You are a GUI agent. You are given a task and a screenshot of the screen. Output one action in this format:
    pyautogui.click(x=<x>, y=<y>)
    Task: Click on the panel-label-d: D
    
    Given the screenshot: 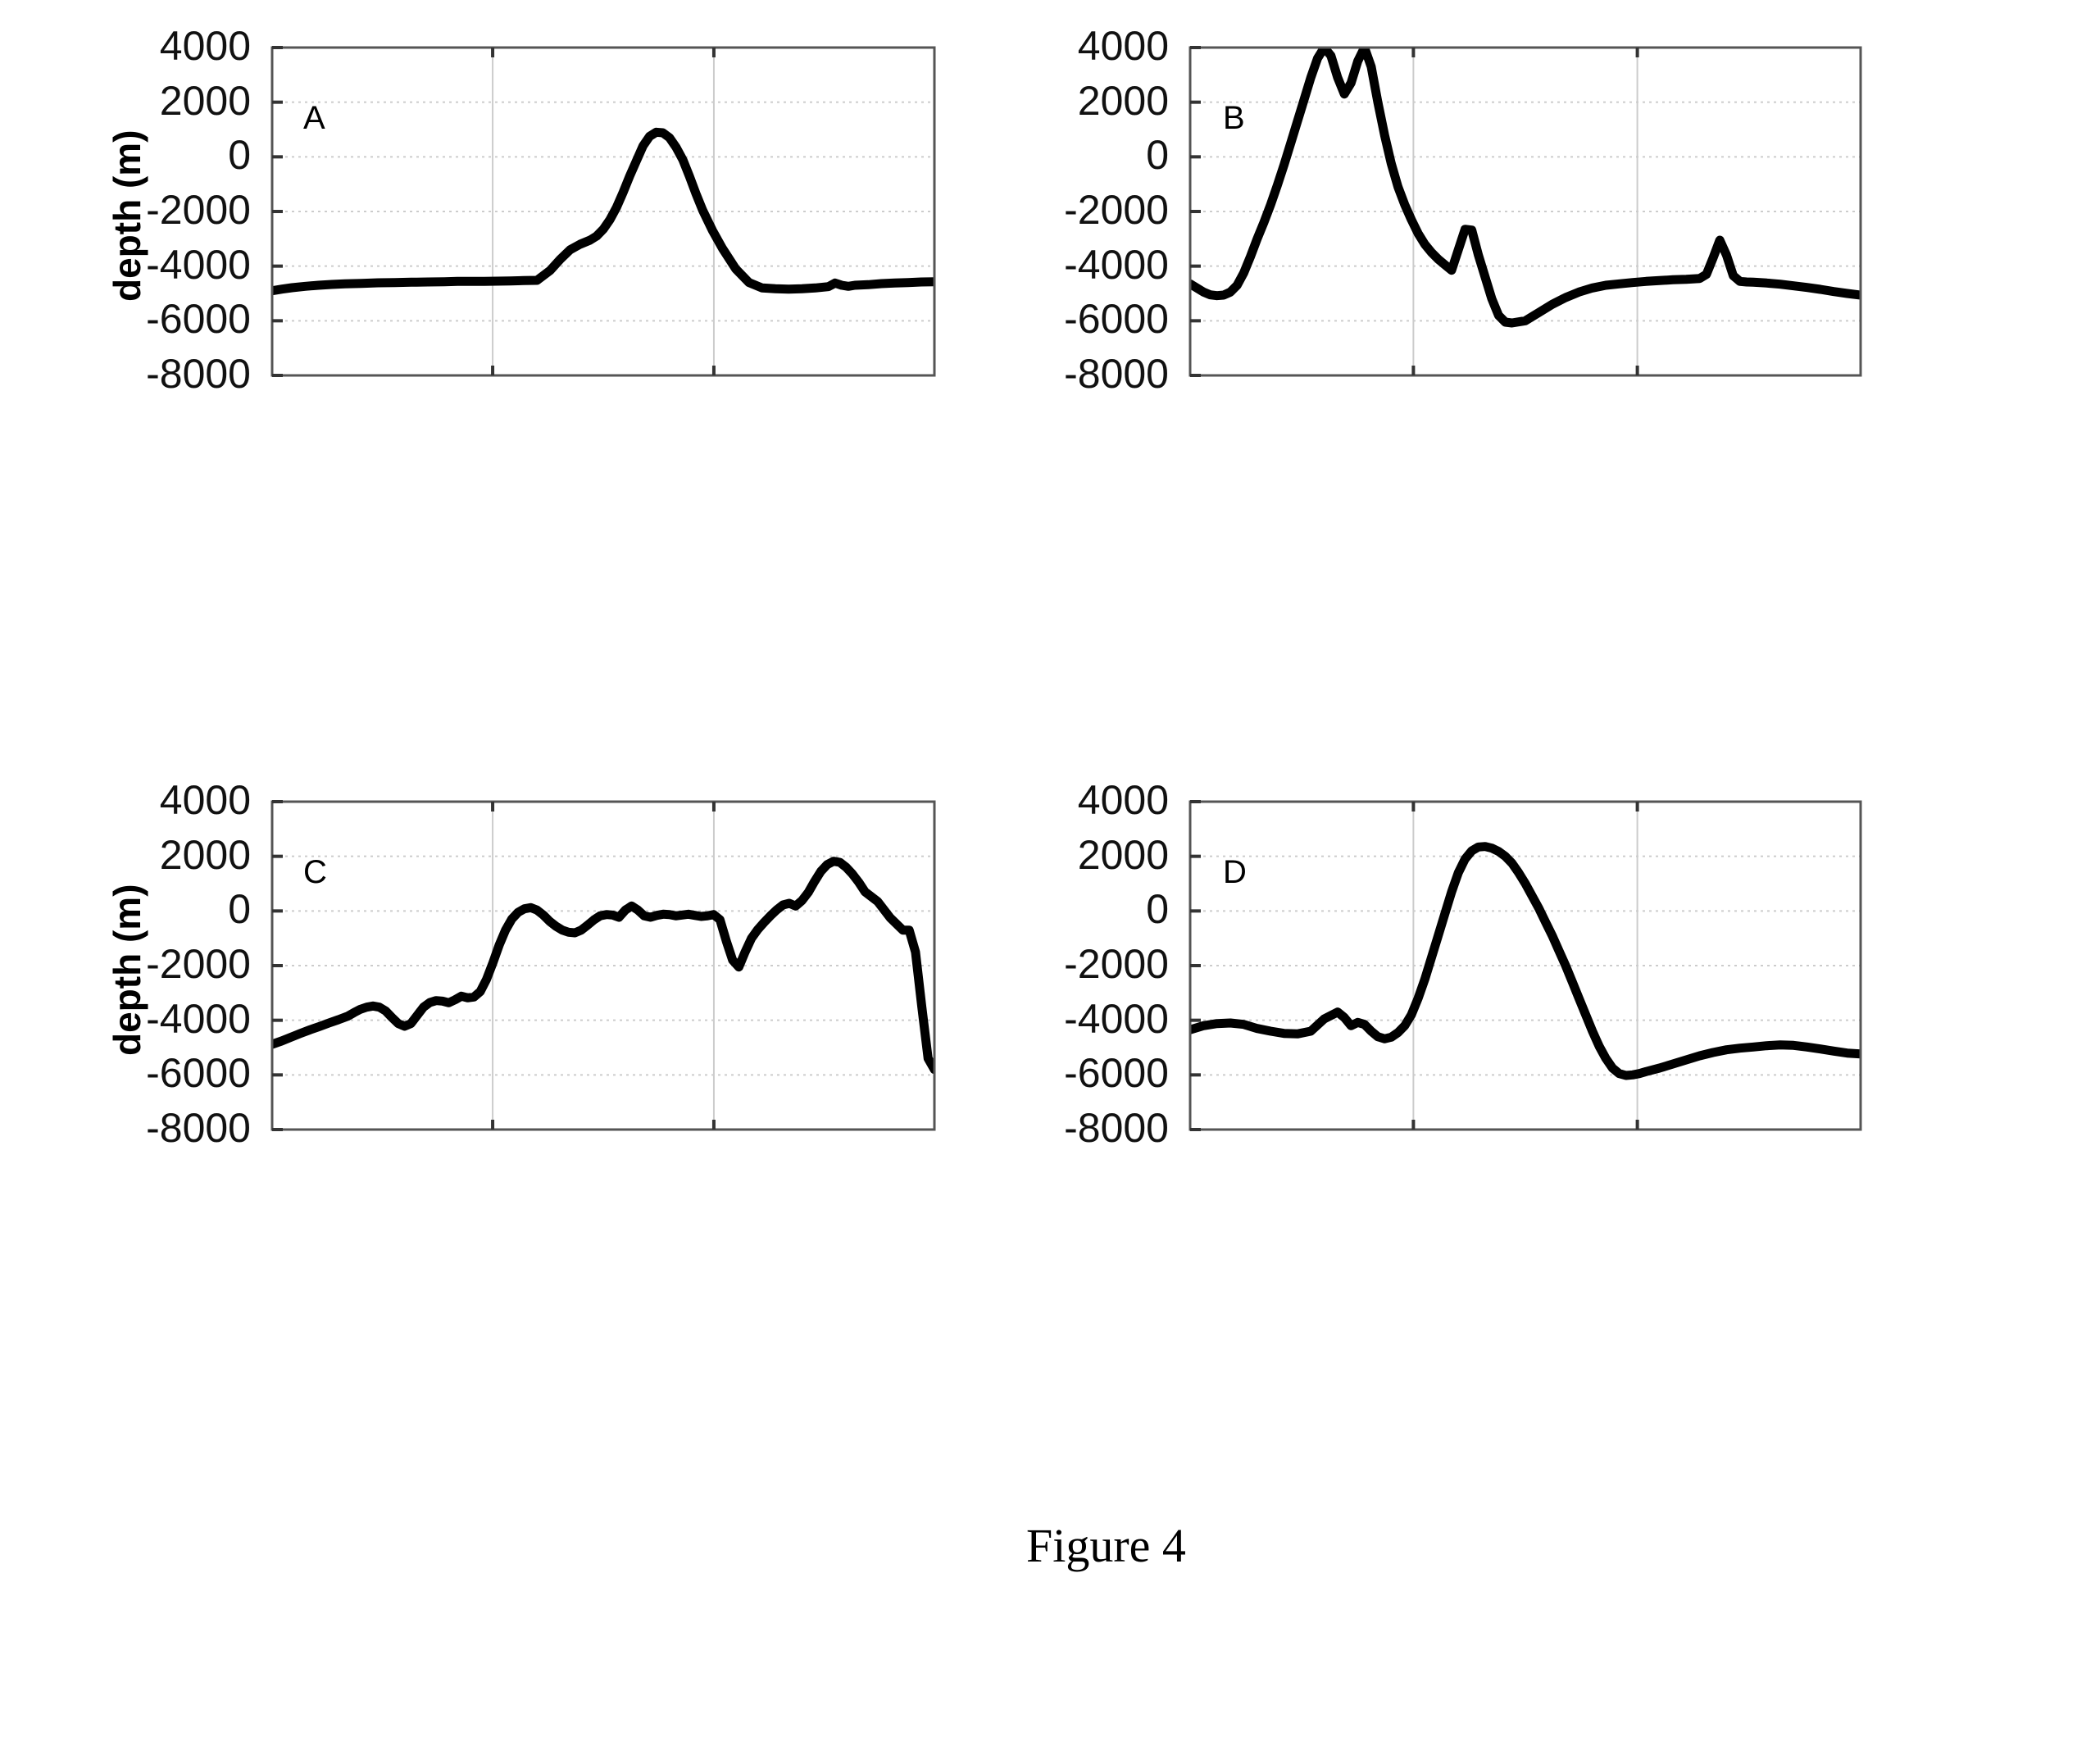 What is the action you would take?
    pyautogui.click(x=1235, y=872)
    